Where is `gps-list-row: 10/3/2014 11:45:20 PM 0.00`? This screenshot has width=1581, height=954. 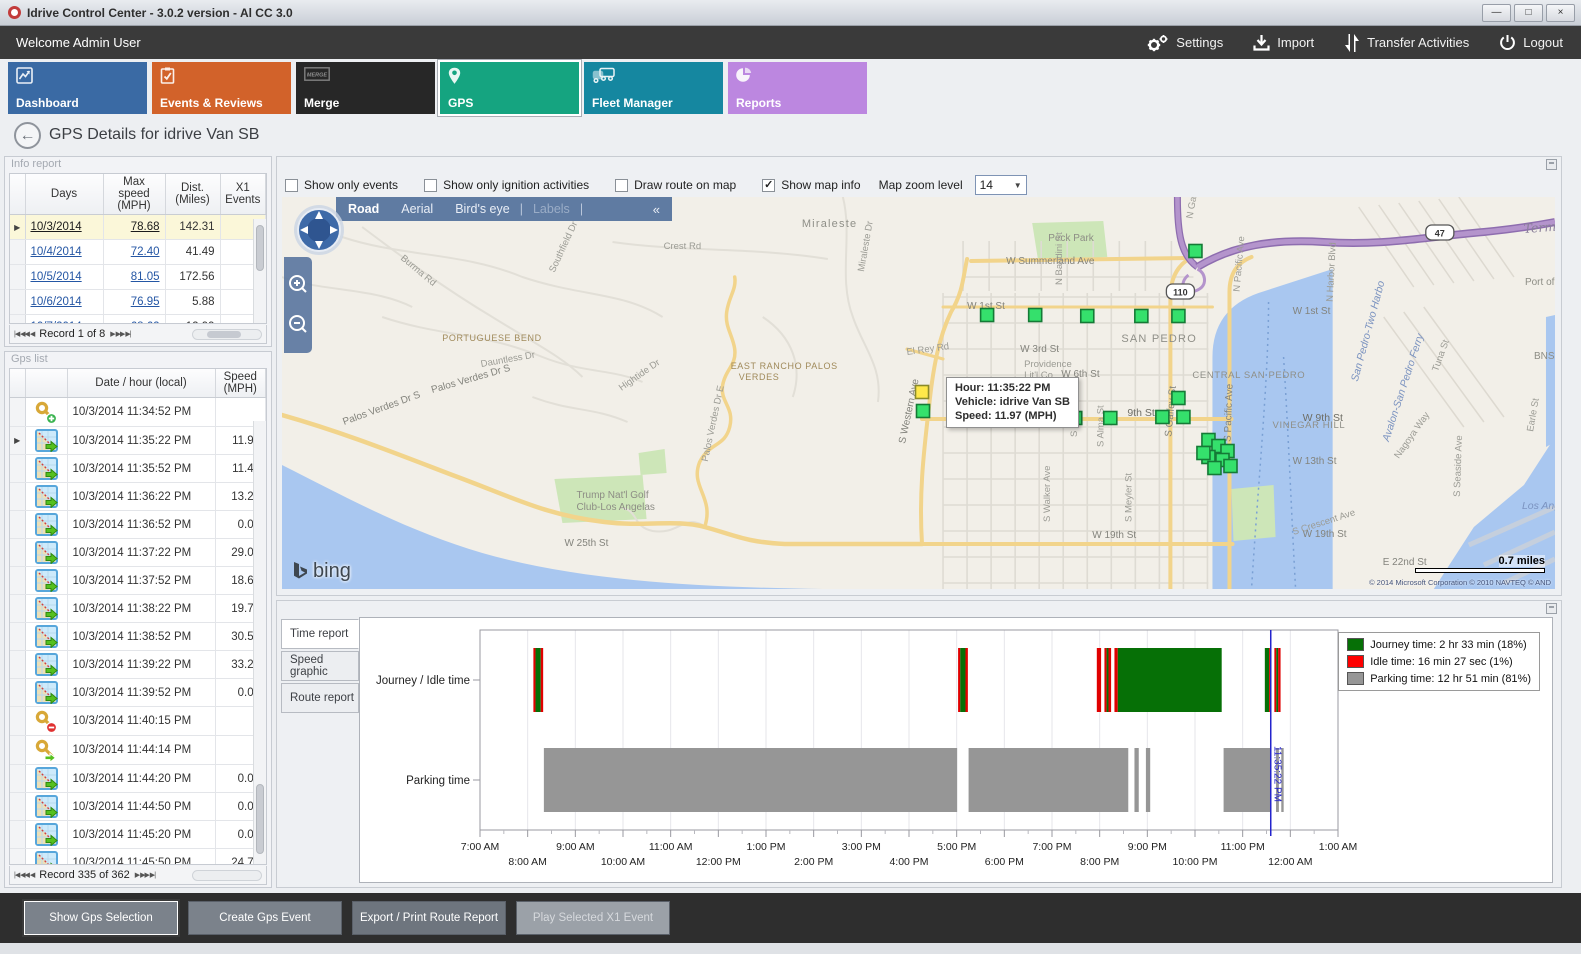 gps-list-row: 10/3/2014 11:45:20 PM 0.00 is located at coordinates (138, 834).